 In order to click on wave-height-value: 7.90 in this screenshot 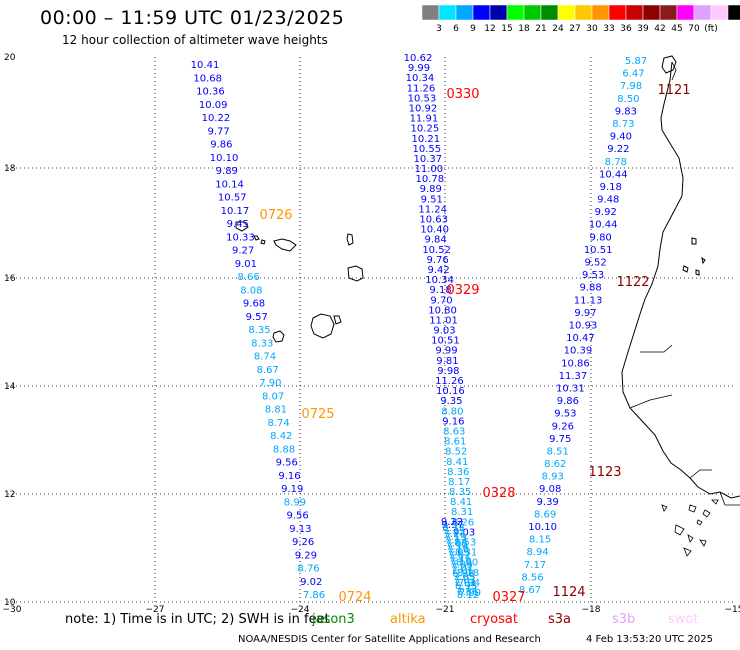, I will do `click(270, 383)`.